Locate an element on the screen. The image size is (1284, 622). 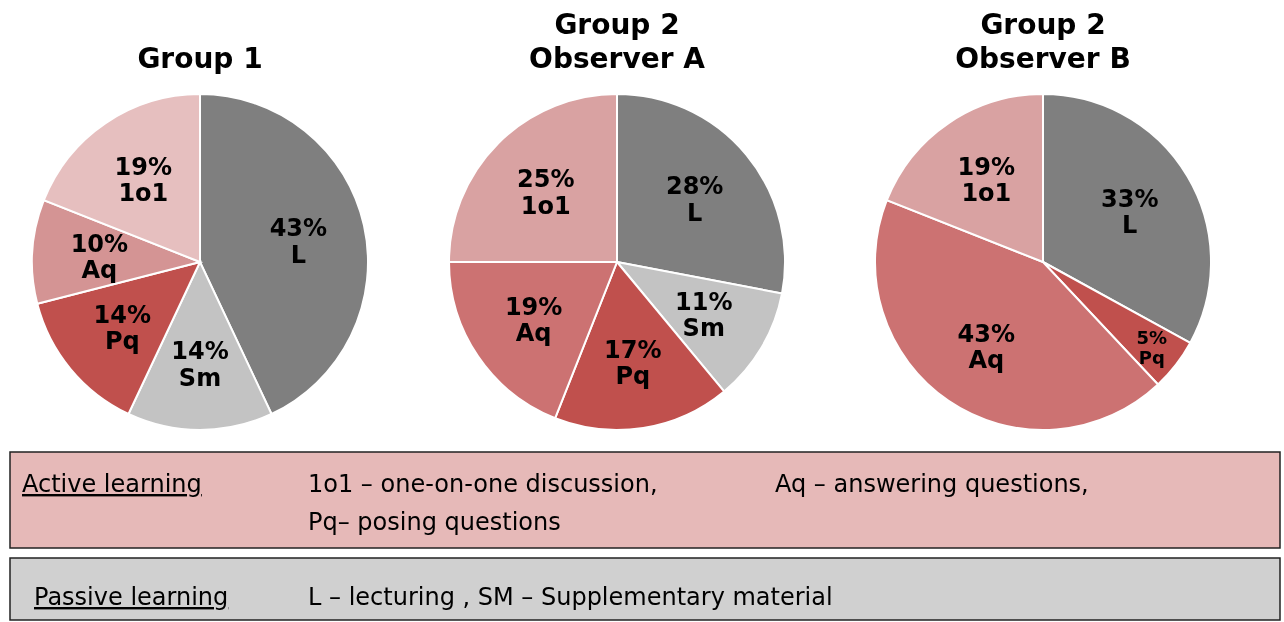
chart-title: Group 2 Observer B is located at coordinates (1043, 41).